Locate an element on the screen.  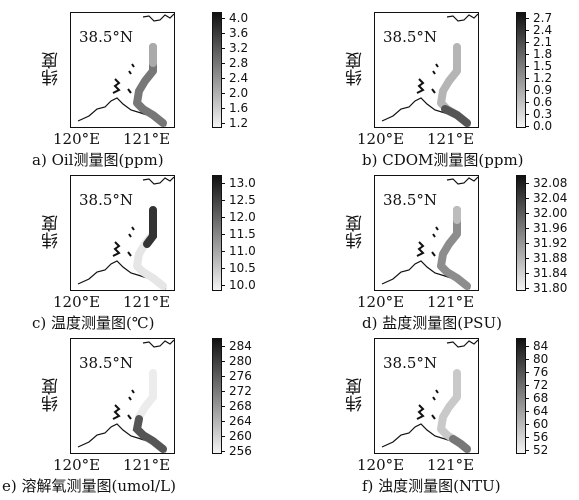
colorbar-tick: 10.0 is located at coordinates (256, 285).